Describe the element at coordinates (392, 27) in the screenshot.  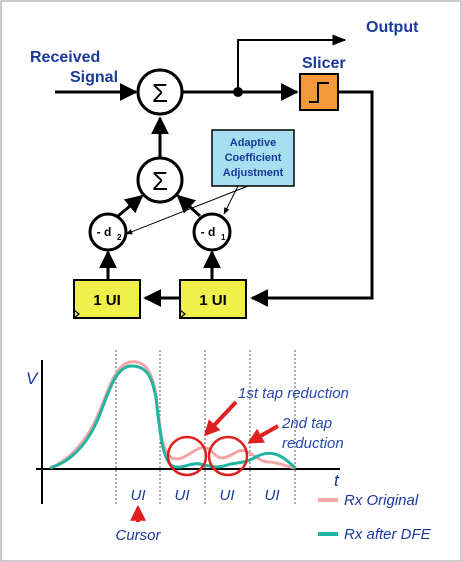
I see `output-label: Output` at that location.